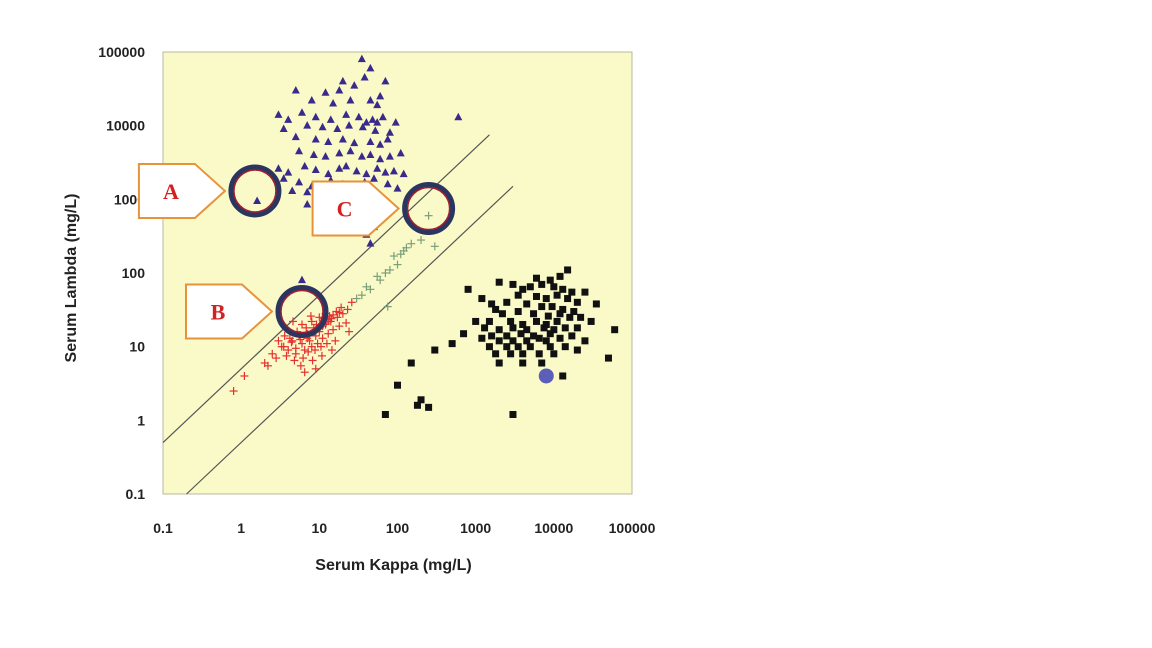 Image resolution: width=1152 pixels, height=648 pixels. I want to click on x-tick-label: 1000, so click(475, 528).